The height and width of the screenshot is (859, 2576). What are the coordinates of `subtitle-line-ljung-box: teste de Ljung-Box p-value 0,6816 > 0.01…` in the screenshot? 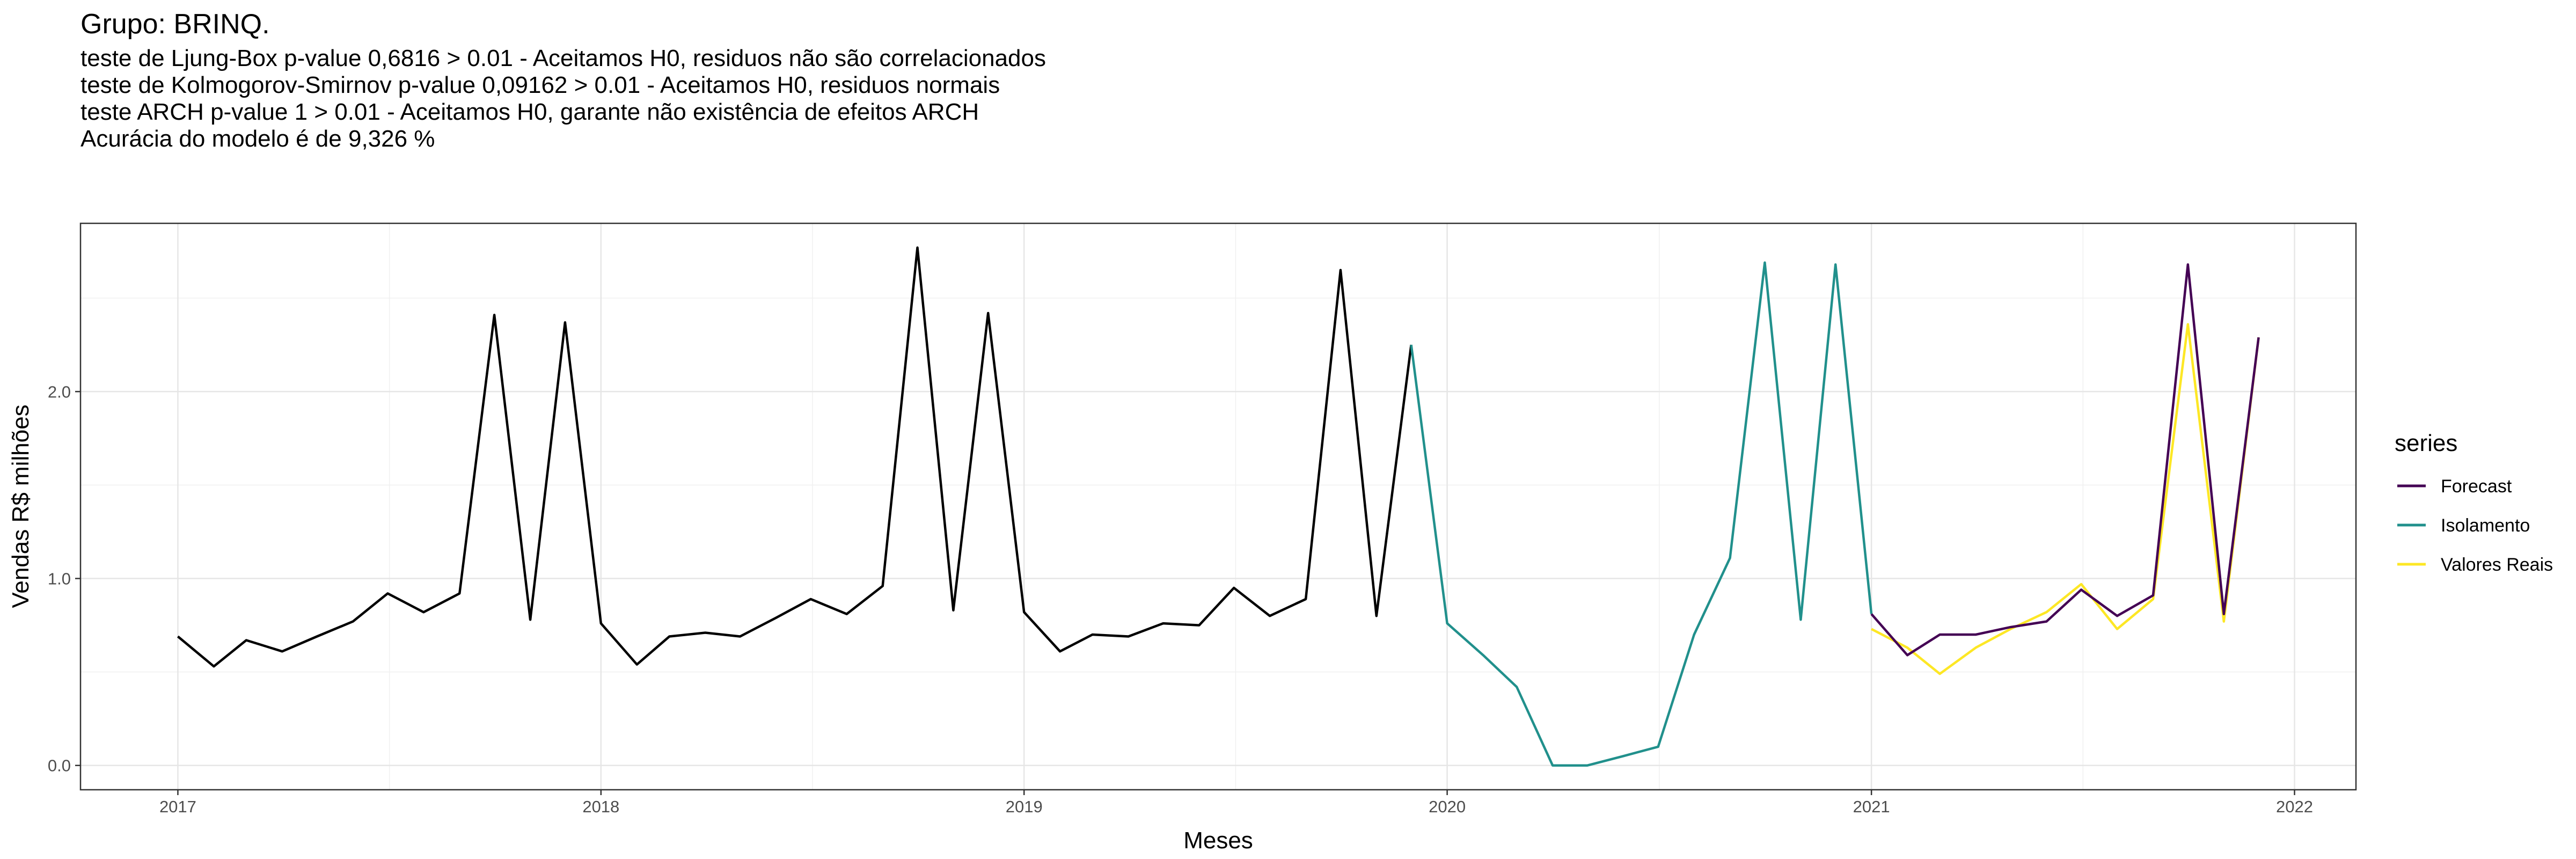 It's located at (563, 58).